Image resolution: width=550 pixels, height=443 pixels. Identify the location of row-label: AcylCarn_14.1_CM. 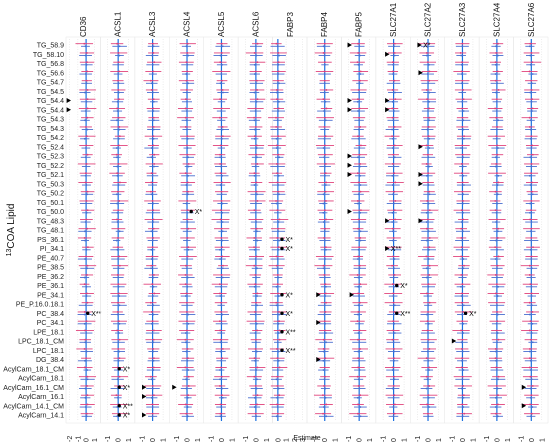
(33, 406).